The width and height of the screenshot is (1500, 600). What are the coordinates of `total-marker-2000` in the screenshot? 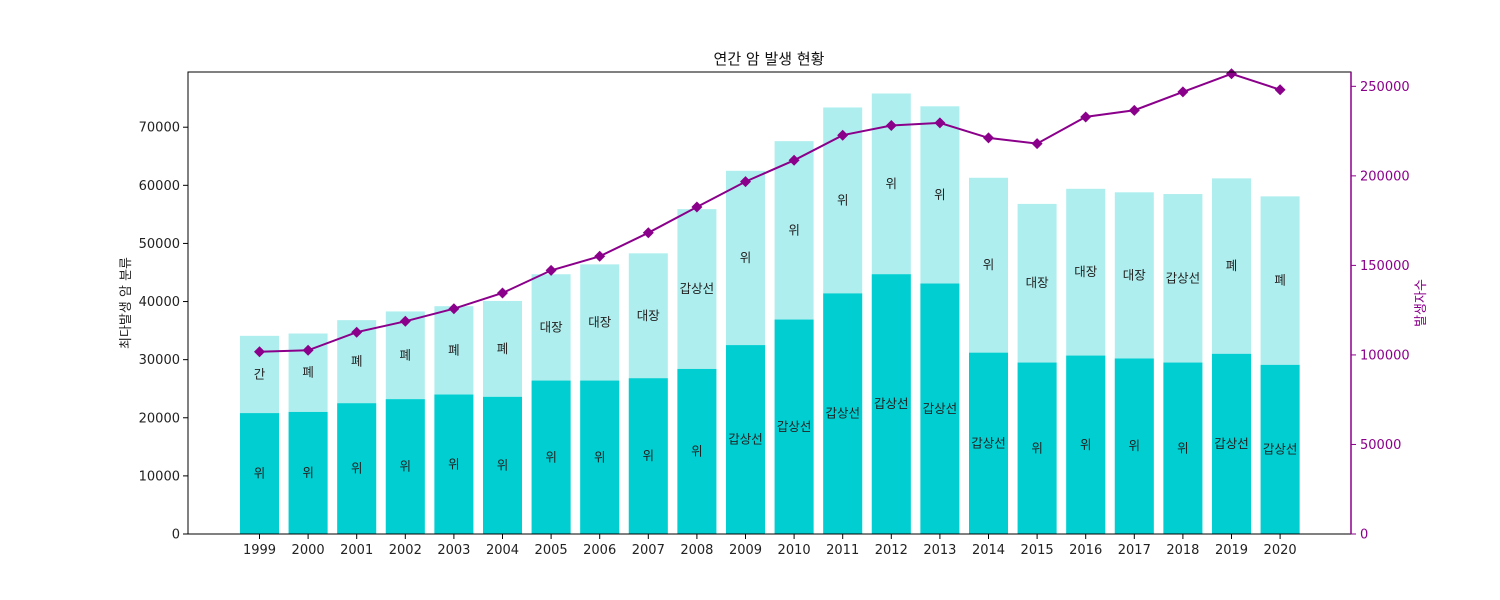 It's located at (308, 350).